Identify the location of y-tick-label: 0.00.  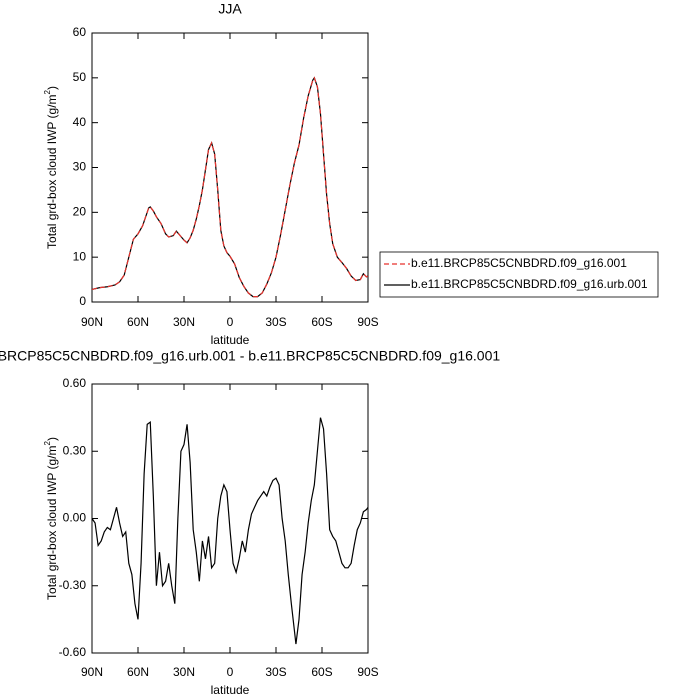
(75, 518).